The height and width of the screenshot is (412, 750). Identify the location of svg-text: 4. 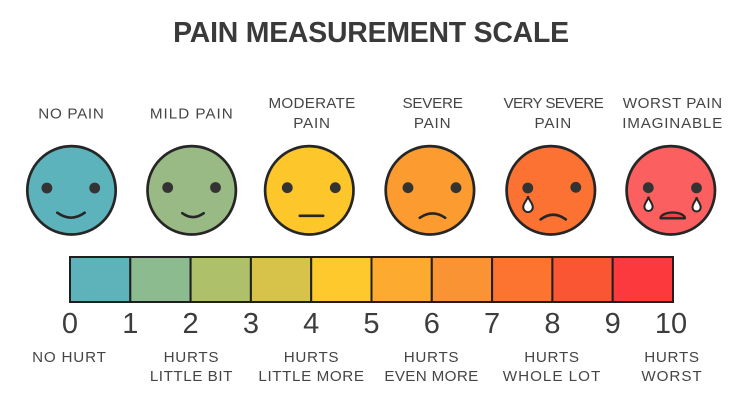
(311, 324).